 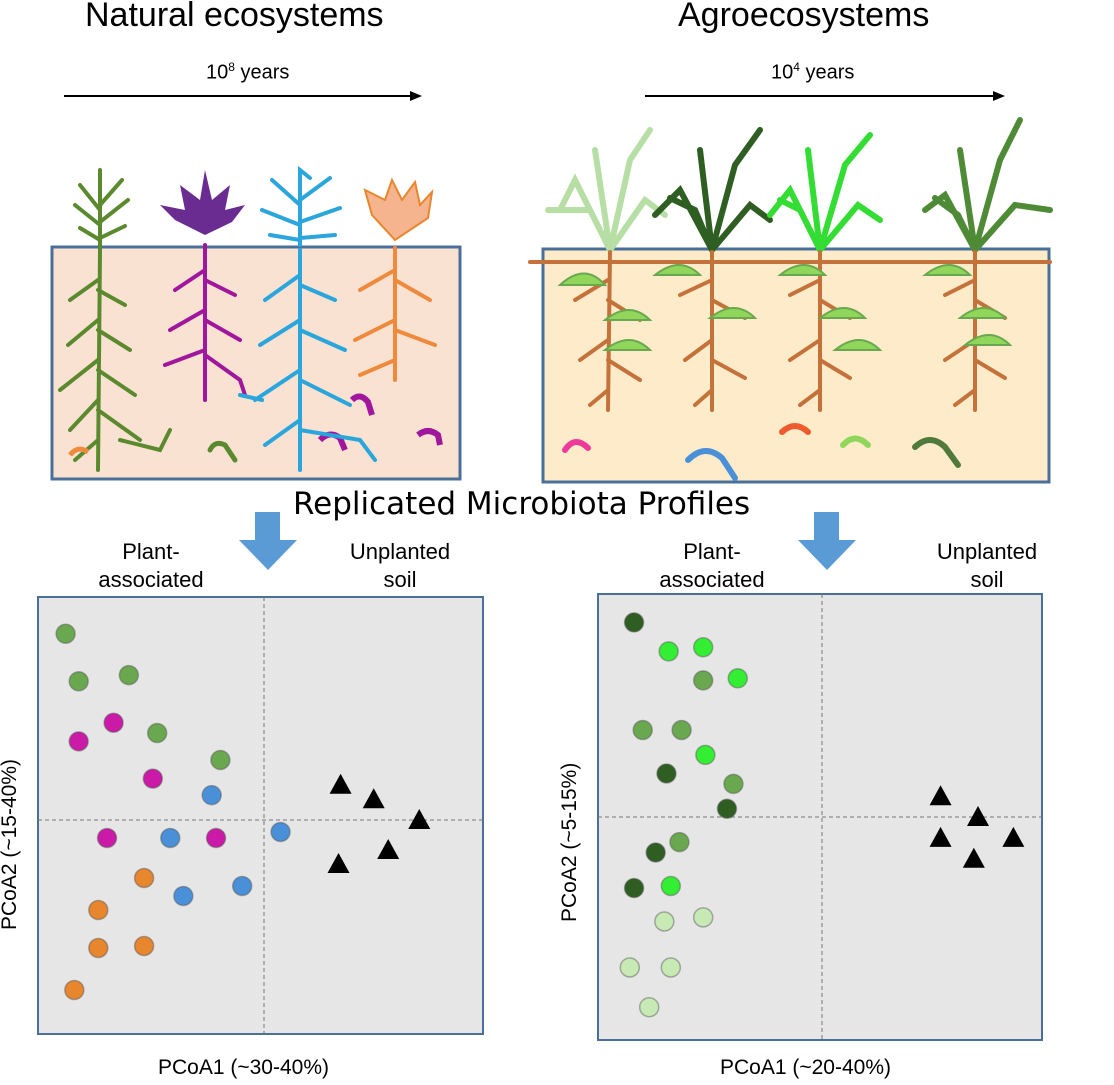 I want to click on natural-years-base: 10, so click(x=217, y=72).